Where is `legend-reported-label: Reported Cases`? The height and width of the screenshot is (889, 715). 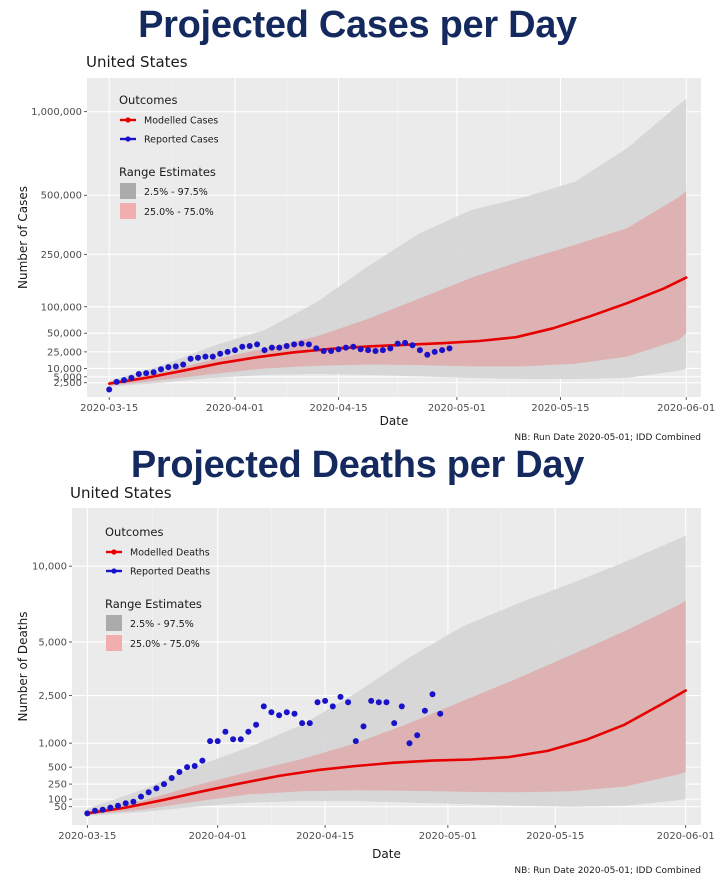 legend-reported-label: Reported Cases is located at coordinates (181, 140).